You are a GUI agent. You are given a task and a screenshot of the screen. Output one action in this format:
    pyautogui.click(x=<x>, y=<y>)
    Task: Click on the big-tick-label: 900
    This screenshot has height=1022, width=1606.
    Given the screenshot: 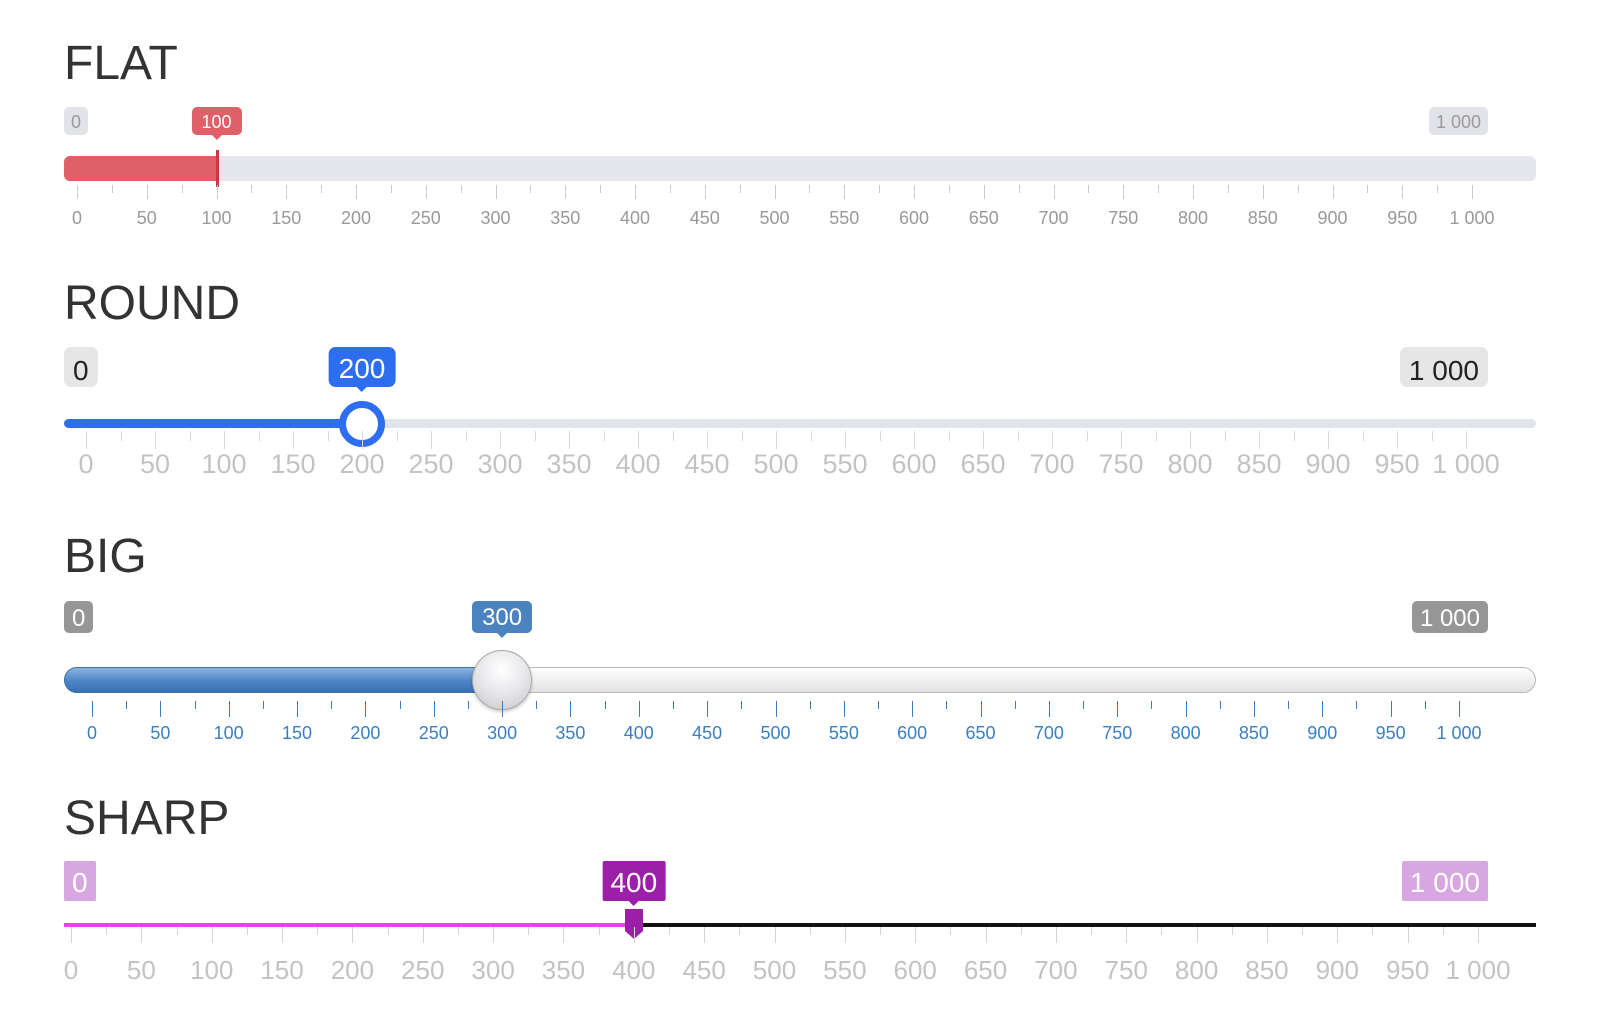 What is the action you would take?
    pyautogui.click(x=1322, y=733)
    